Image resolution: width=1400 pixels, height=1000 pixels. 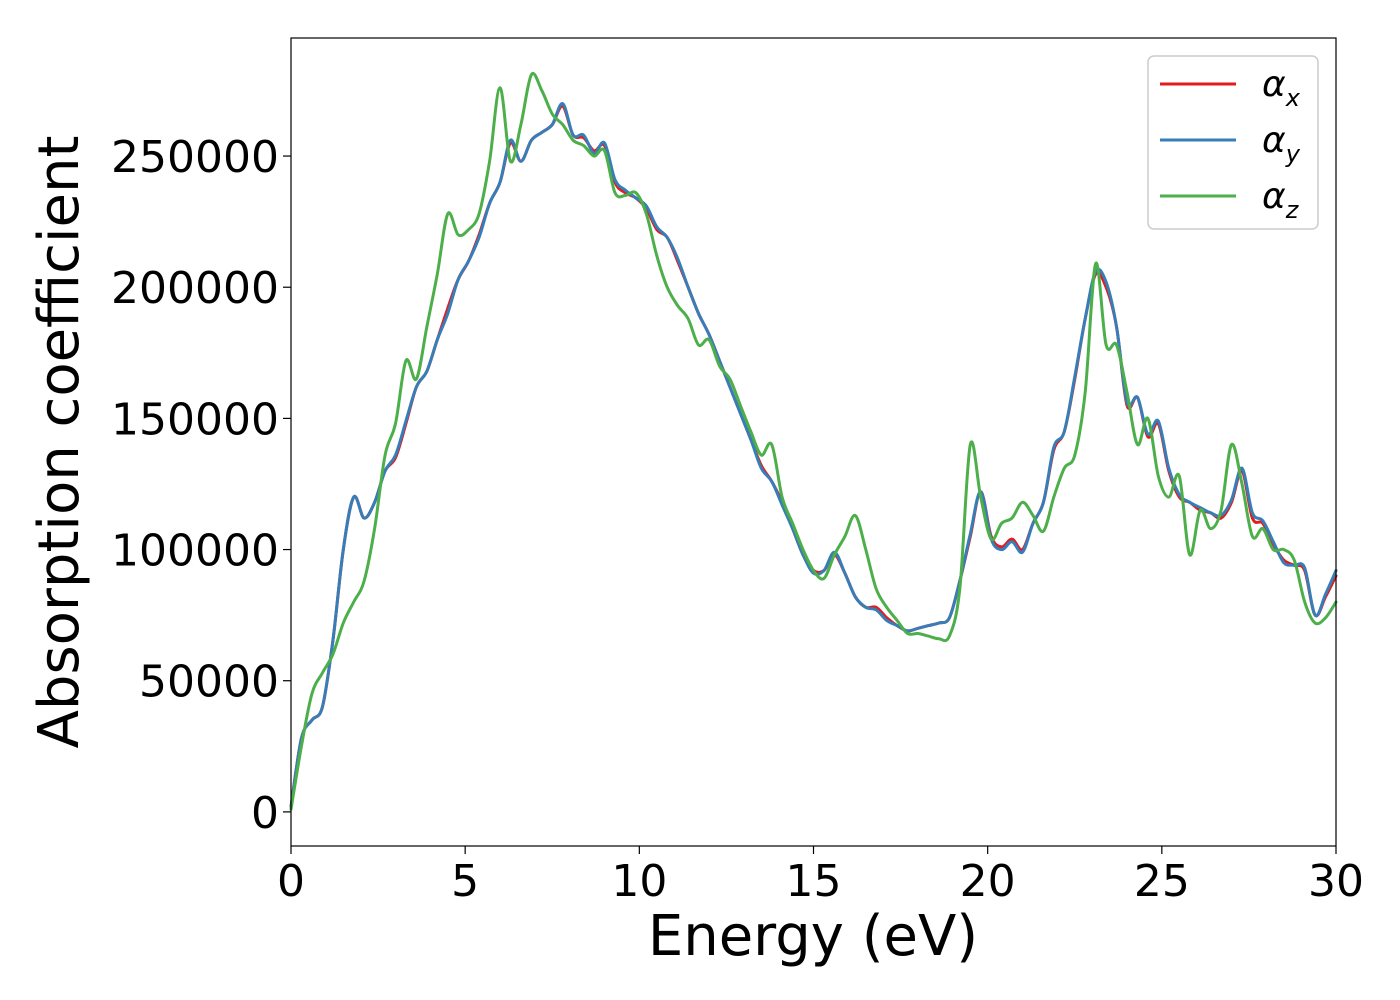 I want to click on x-tick-label: 25, so click(x=1162, y=881).